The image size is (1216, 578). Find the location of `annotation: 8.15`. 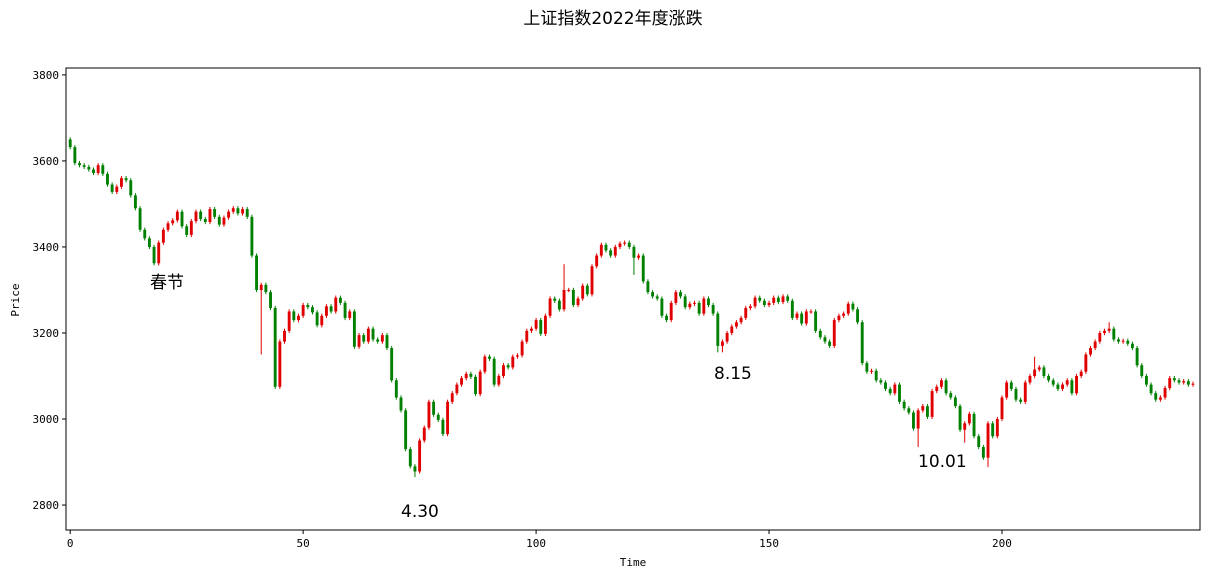

annotation: 8.15 is located at coordinates (733, 374).